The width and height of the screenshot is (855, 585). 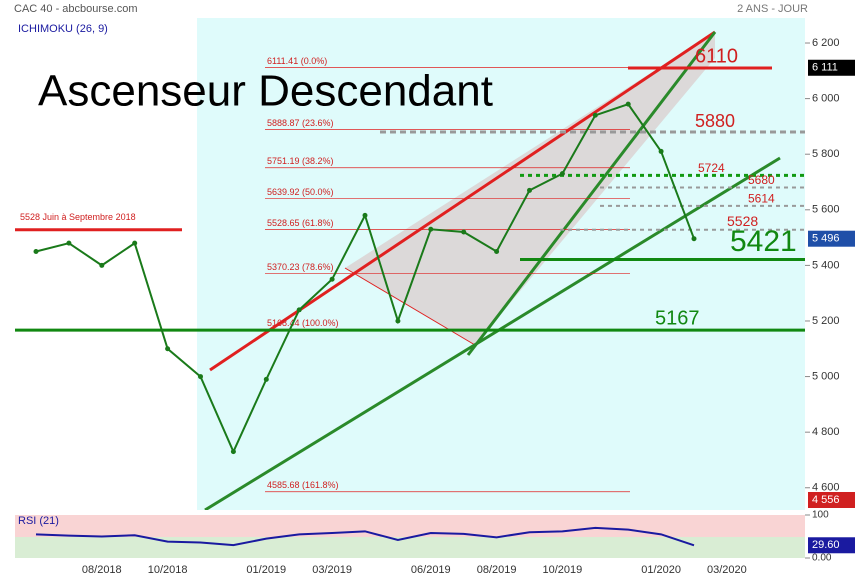 I want to click on y-tick-label: 6 000, so click(x=826, y=99).